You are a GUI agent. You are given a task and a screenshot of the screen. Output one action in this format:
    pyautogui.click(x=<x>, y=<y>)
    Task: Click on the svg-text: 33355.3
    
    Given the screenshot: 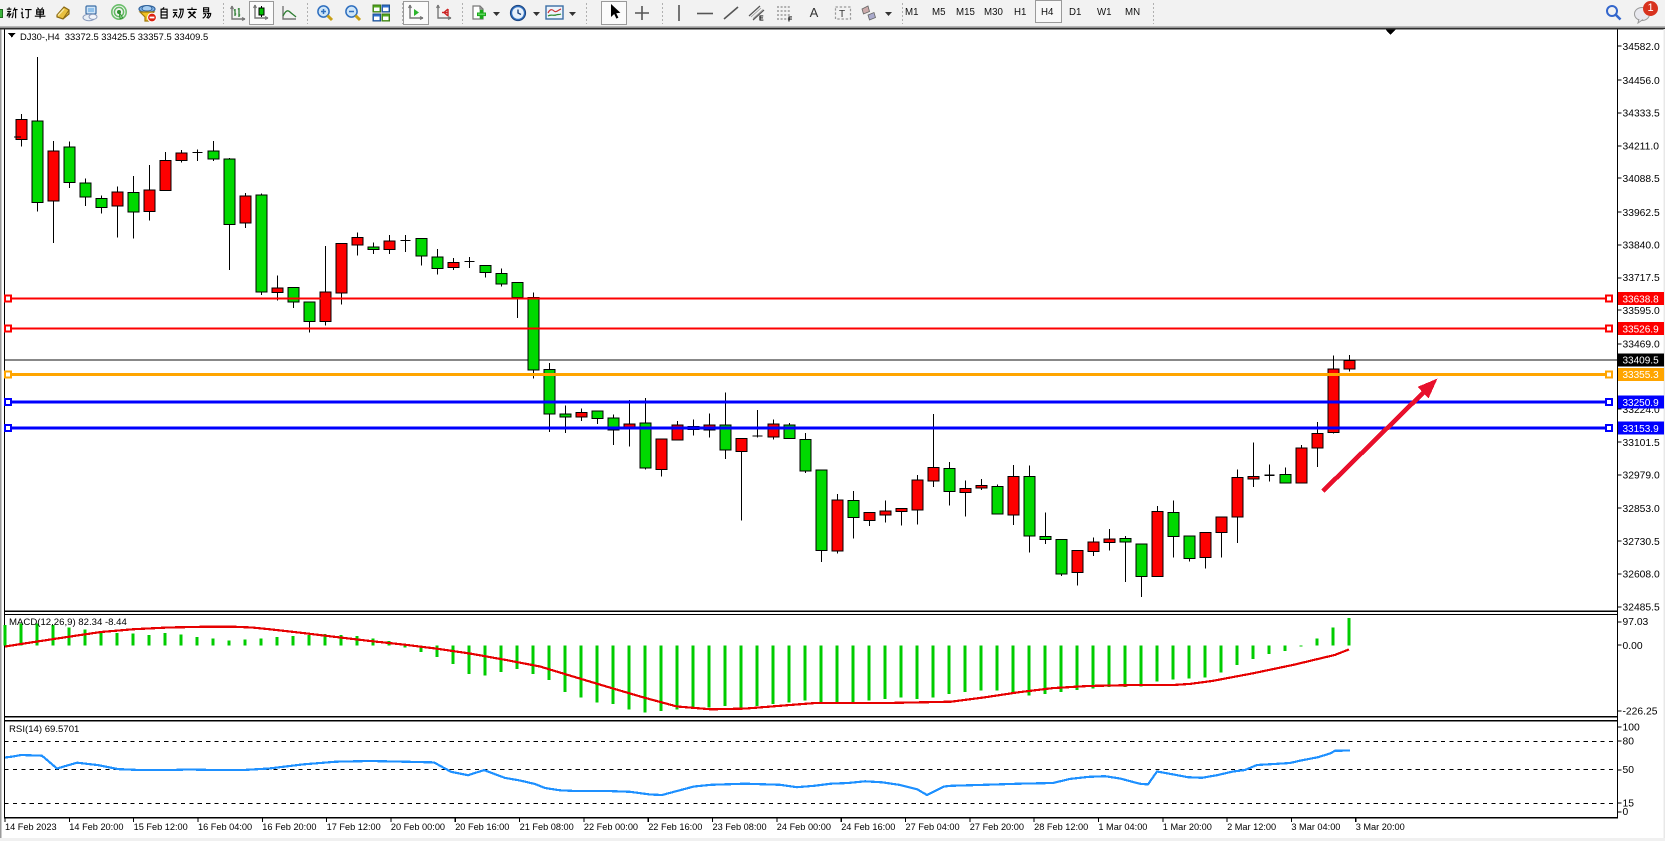 What is the action you would take?
    pyautogui.click(x=1641, y=375)
    